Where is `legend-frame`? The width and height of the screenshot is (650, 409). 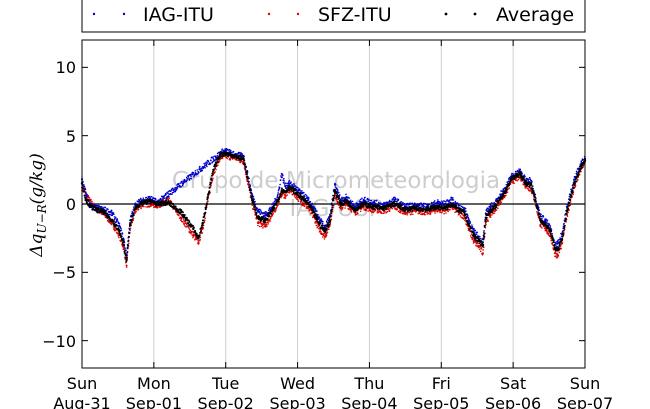
legend-frame is located at coordinates (333, 16).